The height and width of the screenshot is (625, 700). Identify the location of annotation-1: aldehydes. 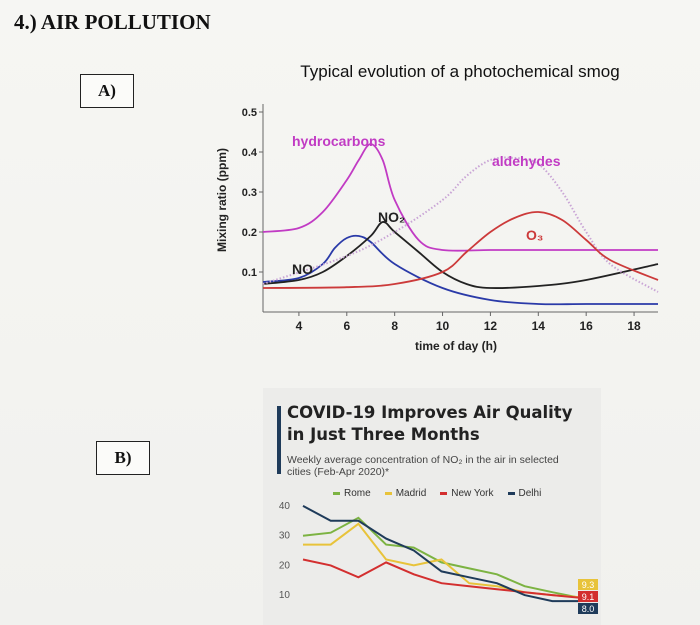
(526, 161).